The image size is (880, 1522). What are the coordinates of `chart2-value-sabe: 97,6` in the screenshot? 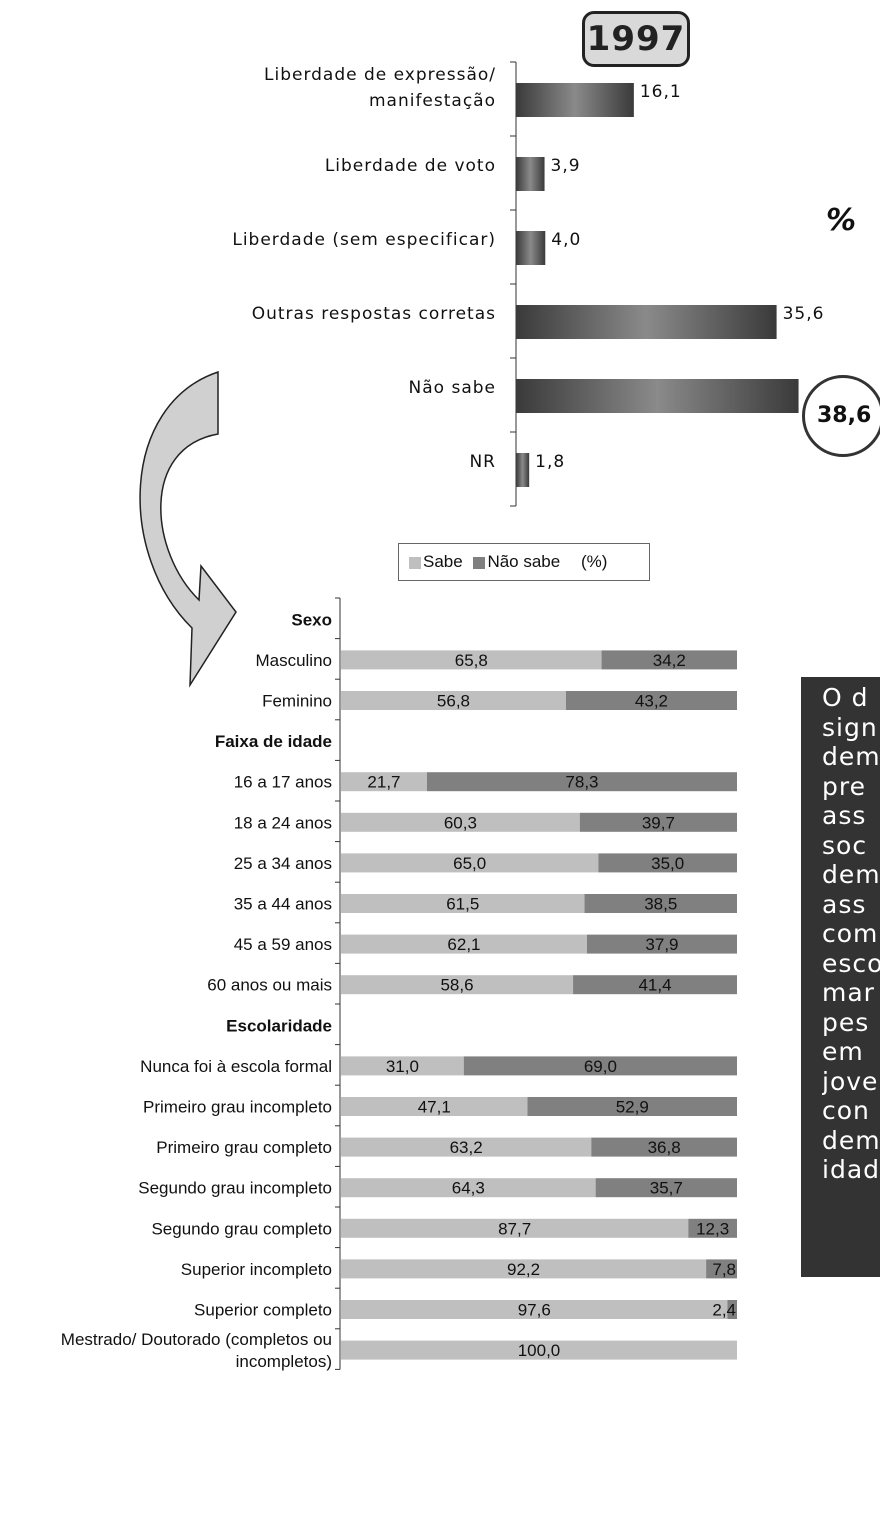 It's located at (534, 1310).